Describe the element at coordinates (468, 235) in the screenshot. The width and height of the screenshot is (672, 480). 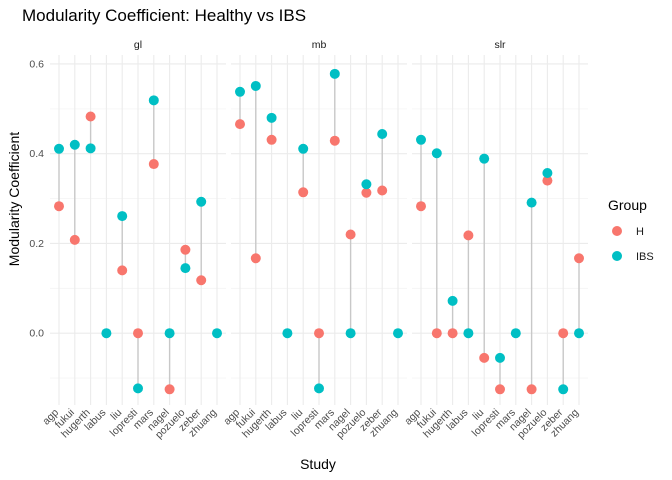
I see `point-h-labus` at that location.